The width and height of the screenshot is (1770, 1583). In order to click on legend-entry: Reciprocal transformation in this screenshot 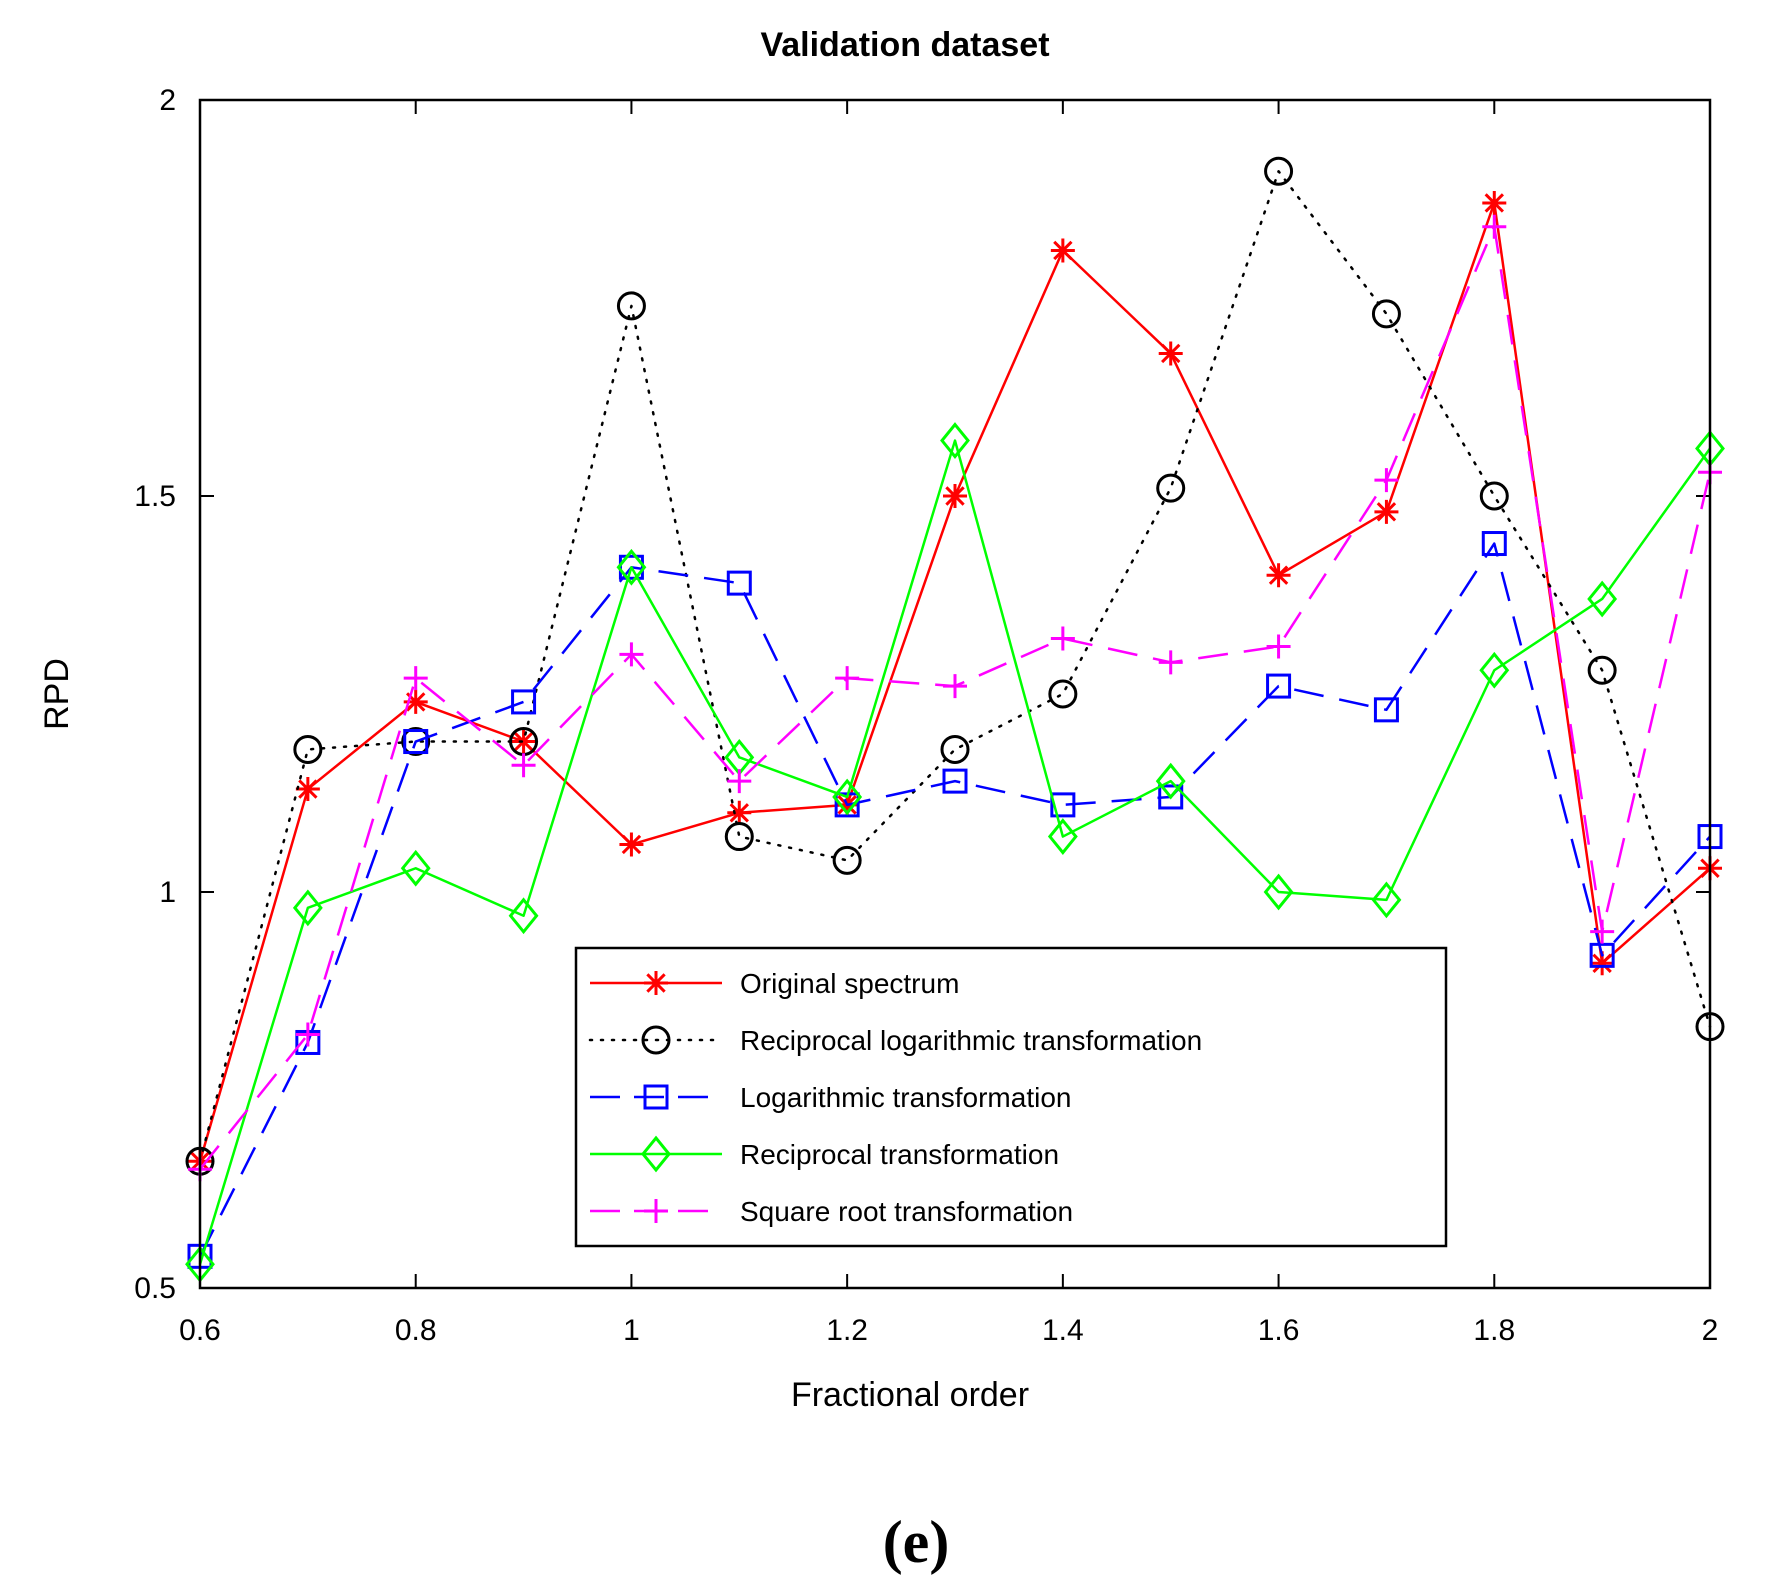, I will do `click(824, 1154)`.